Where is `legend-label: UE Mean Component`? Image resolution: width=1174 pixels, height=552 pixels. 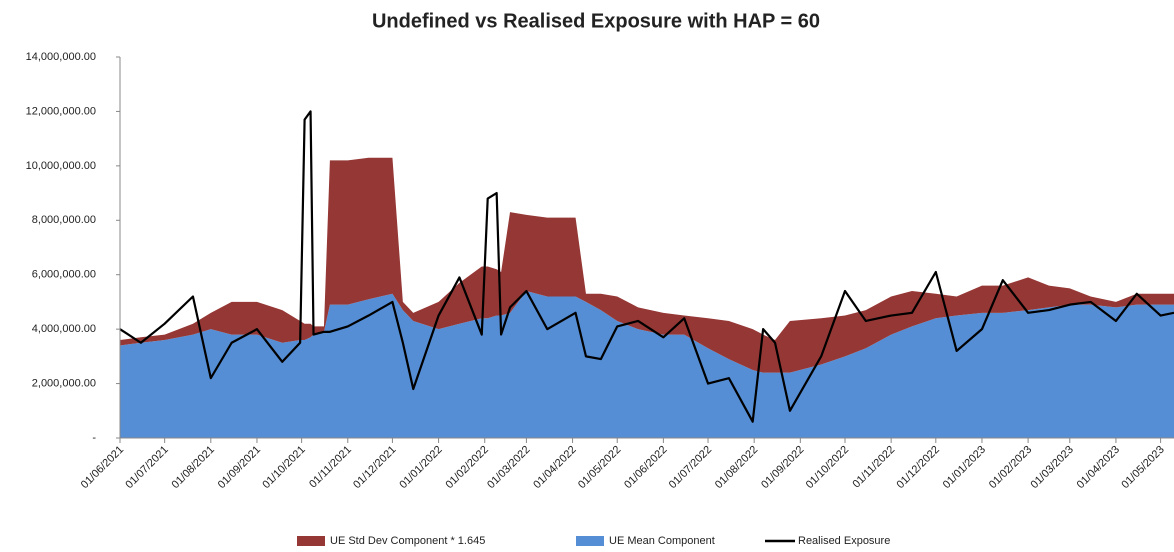
legend-label: UE Mean Component is located at coordinates (662, 541).